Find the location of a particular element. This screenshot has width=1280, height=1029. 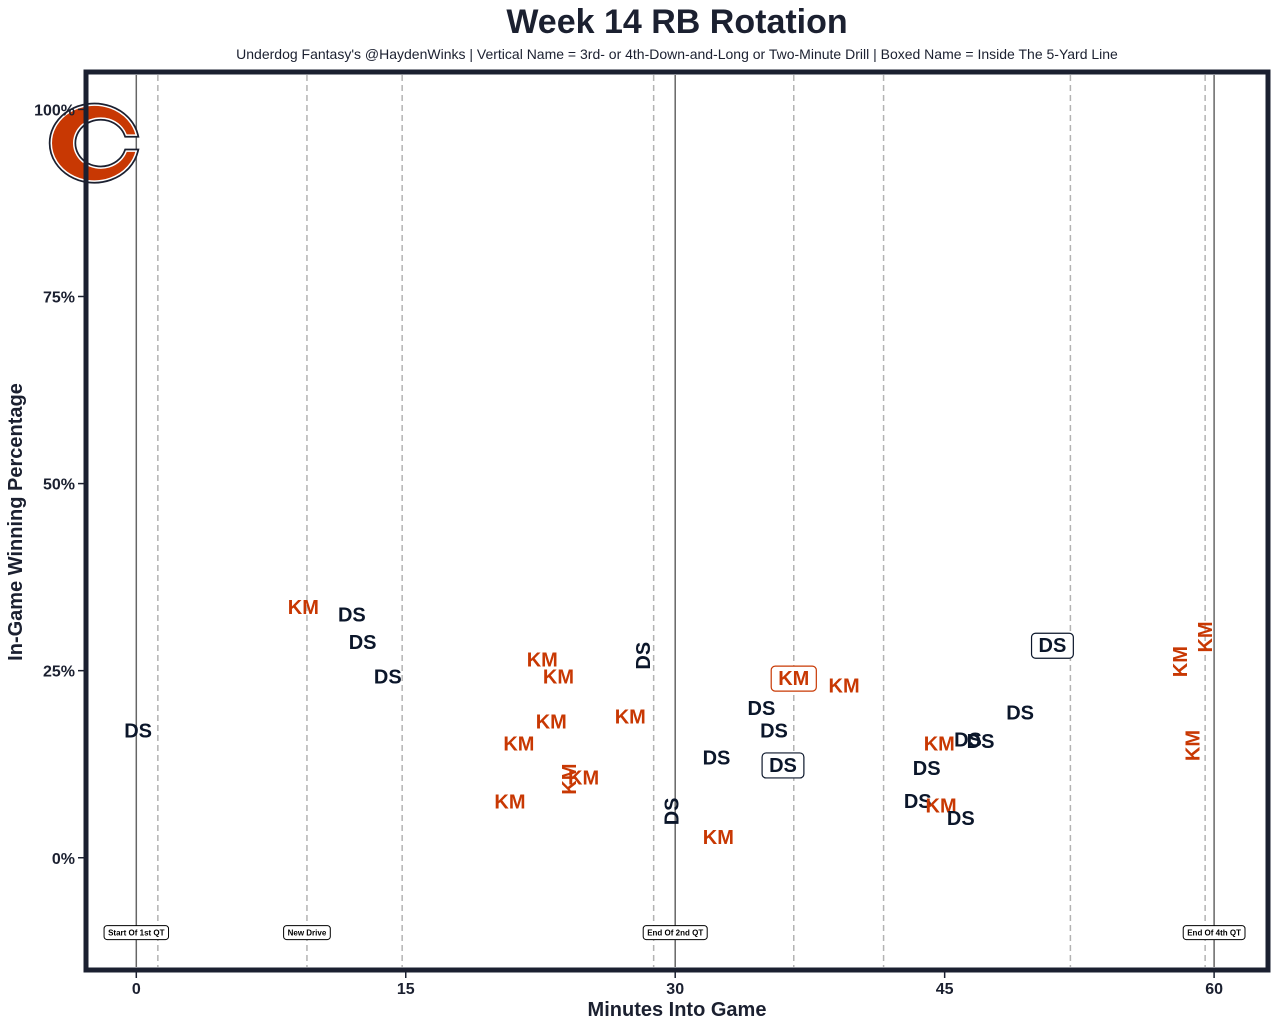

bears-c-logo is located at coordinates (94, 143).